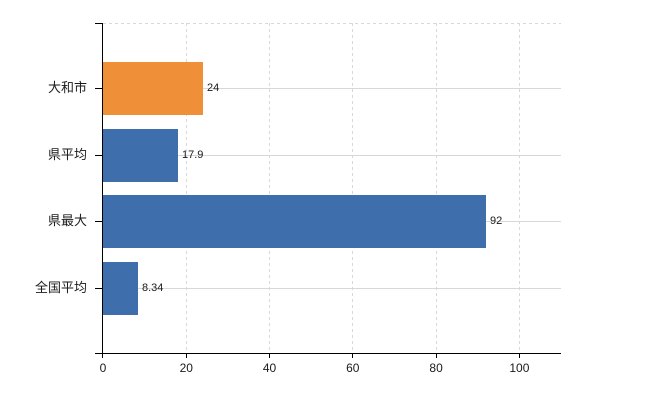 The image size is (650, 400). I want to click on x-tick-label: 40, so click(269, 368).